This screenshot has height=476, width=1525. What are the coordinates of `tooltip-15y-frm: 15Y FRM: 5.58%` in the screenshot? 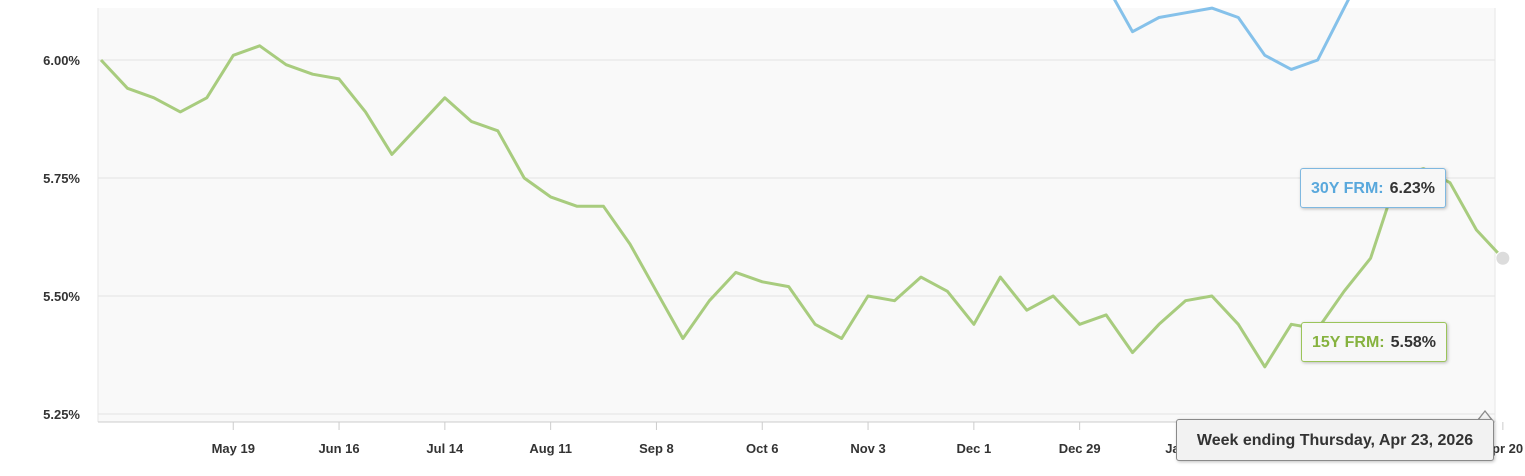 It's located at (1374, 342).